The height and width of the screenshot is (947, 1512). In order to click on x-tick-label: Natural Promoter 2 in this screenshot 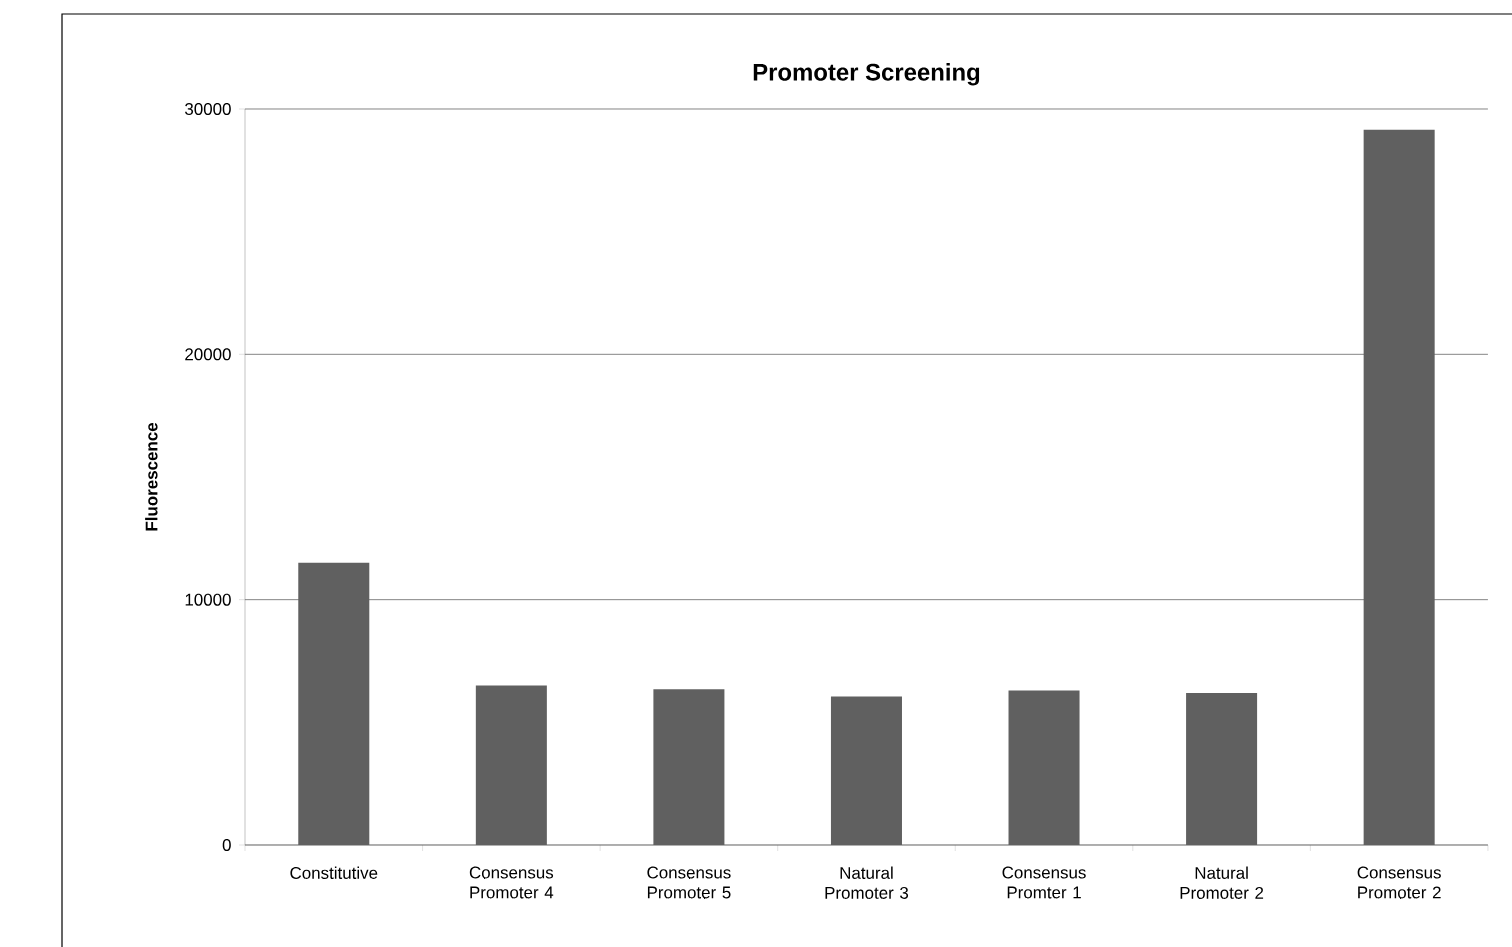, I will do `click(1222, 882)`.